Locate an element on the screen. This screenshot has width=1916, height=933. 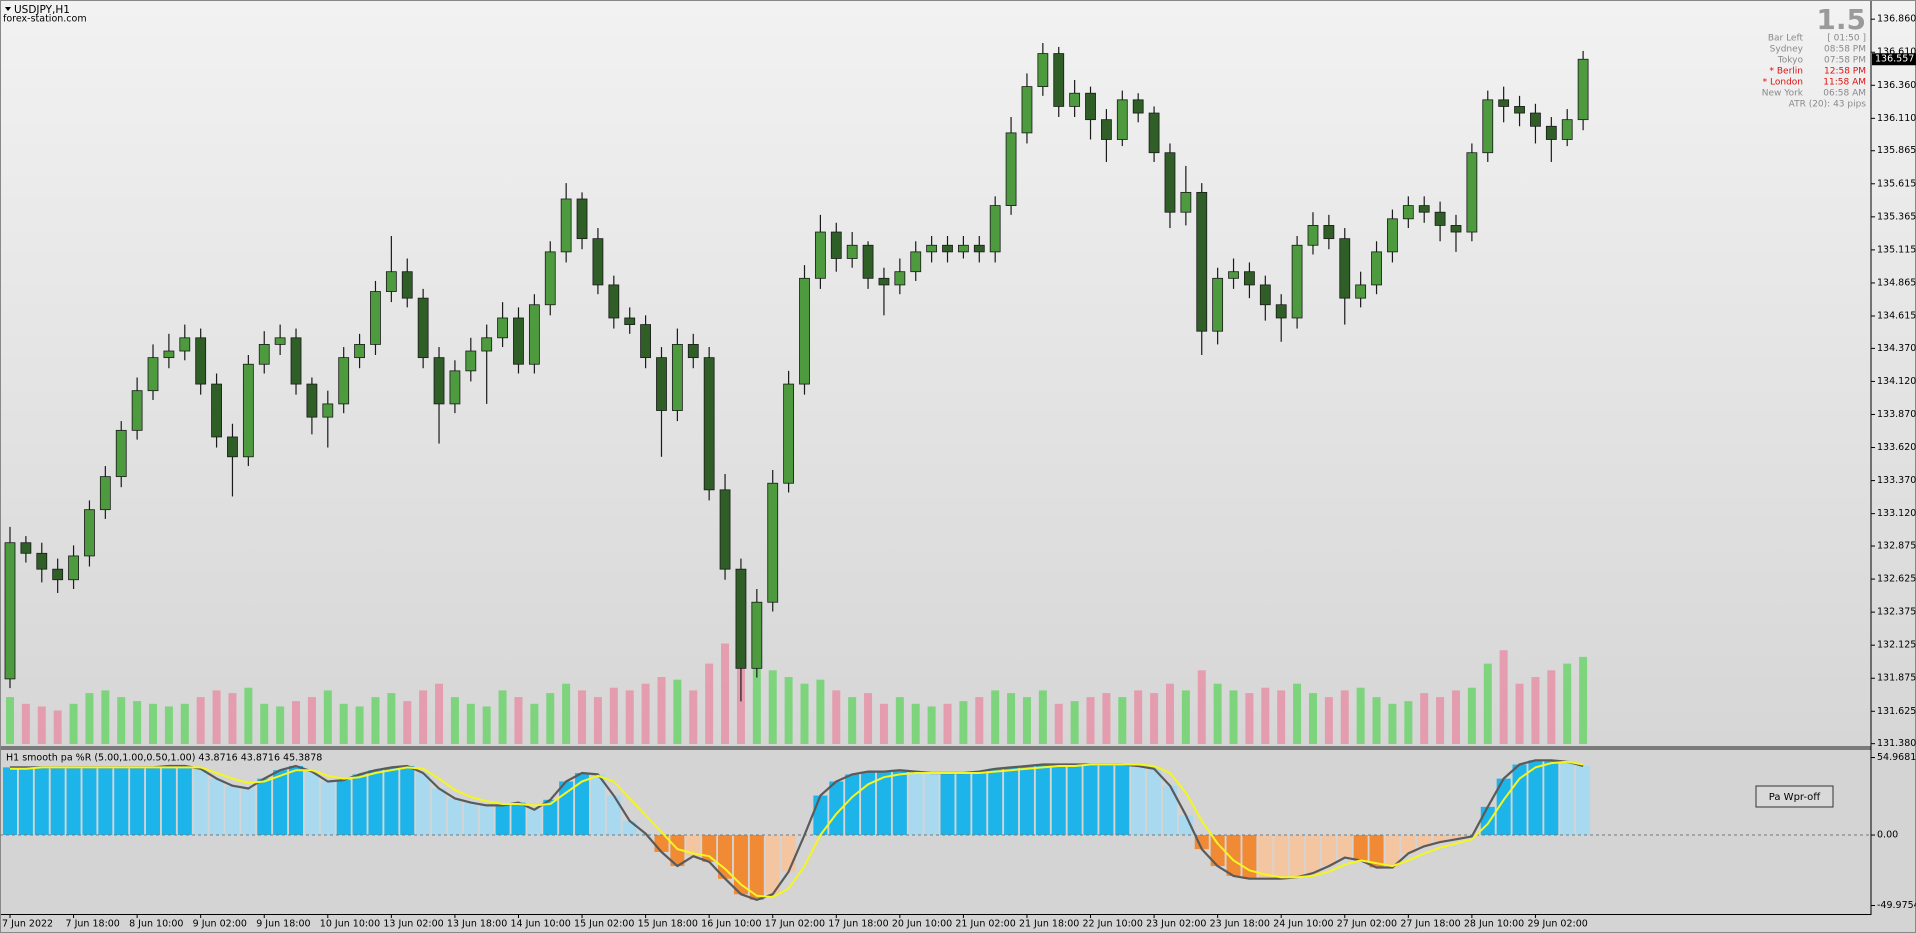
indicator-button: Pa Wpr-off is located at coordinates (1794, 796).